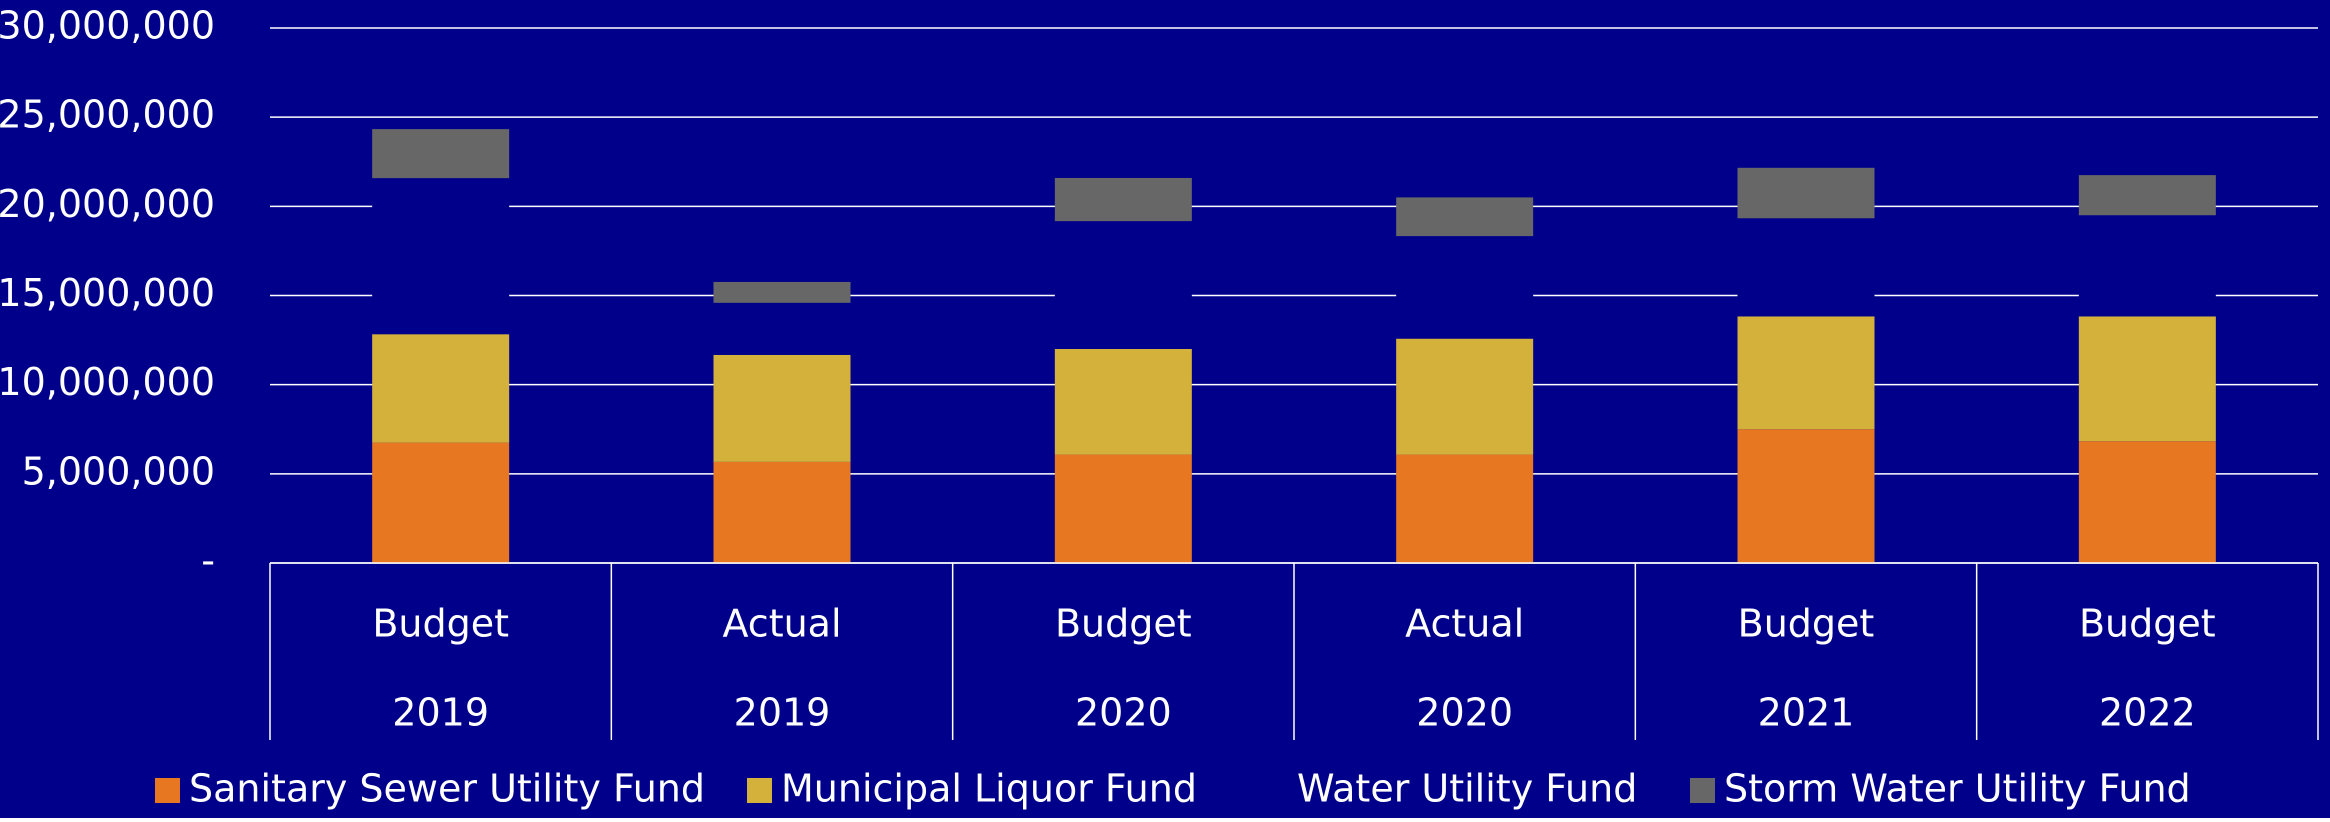  I want to click on y-tick-label: 5,000,000, so click(118, 471).